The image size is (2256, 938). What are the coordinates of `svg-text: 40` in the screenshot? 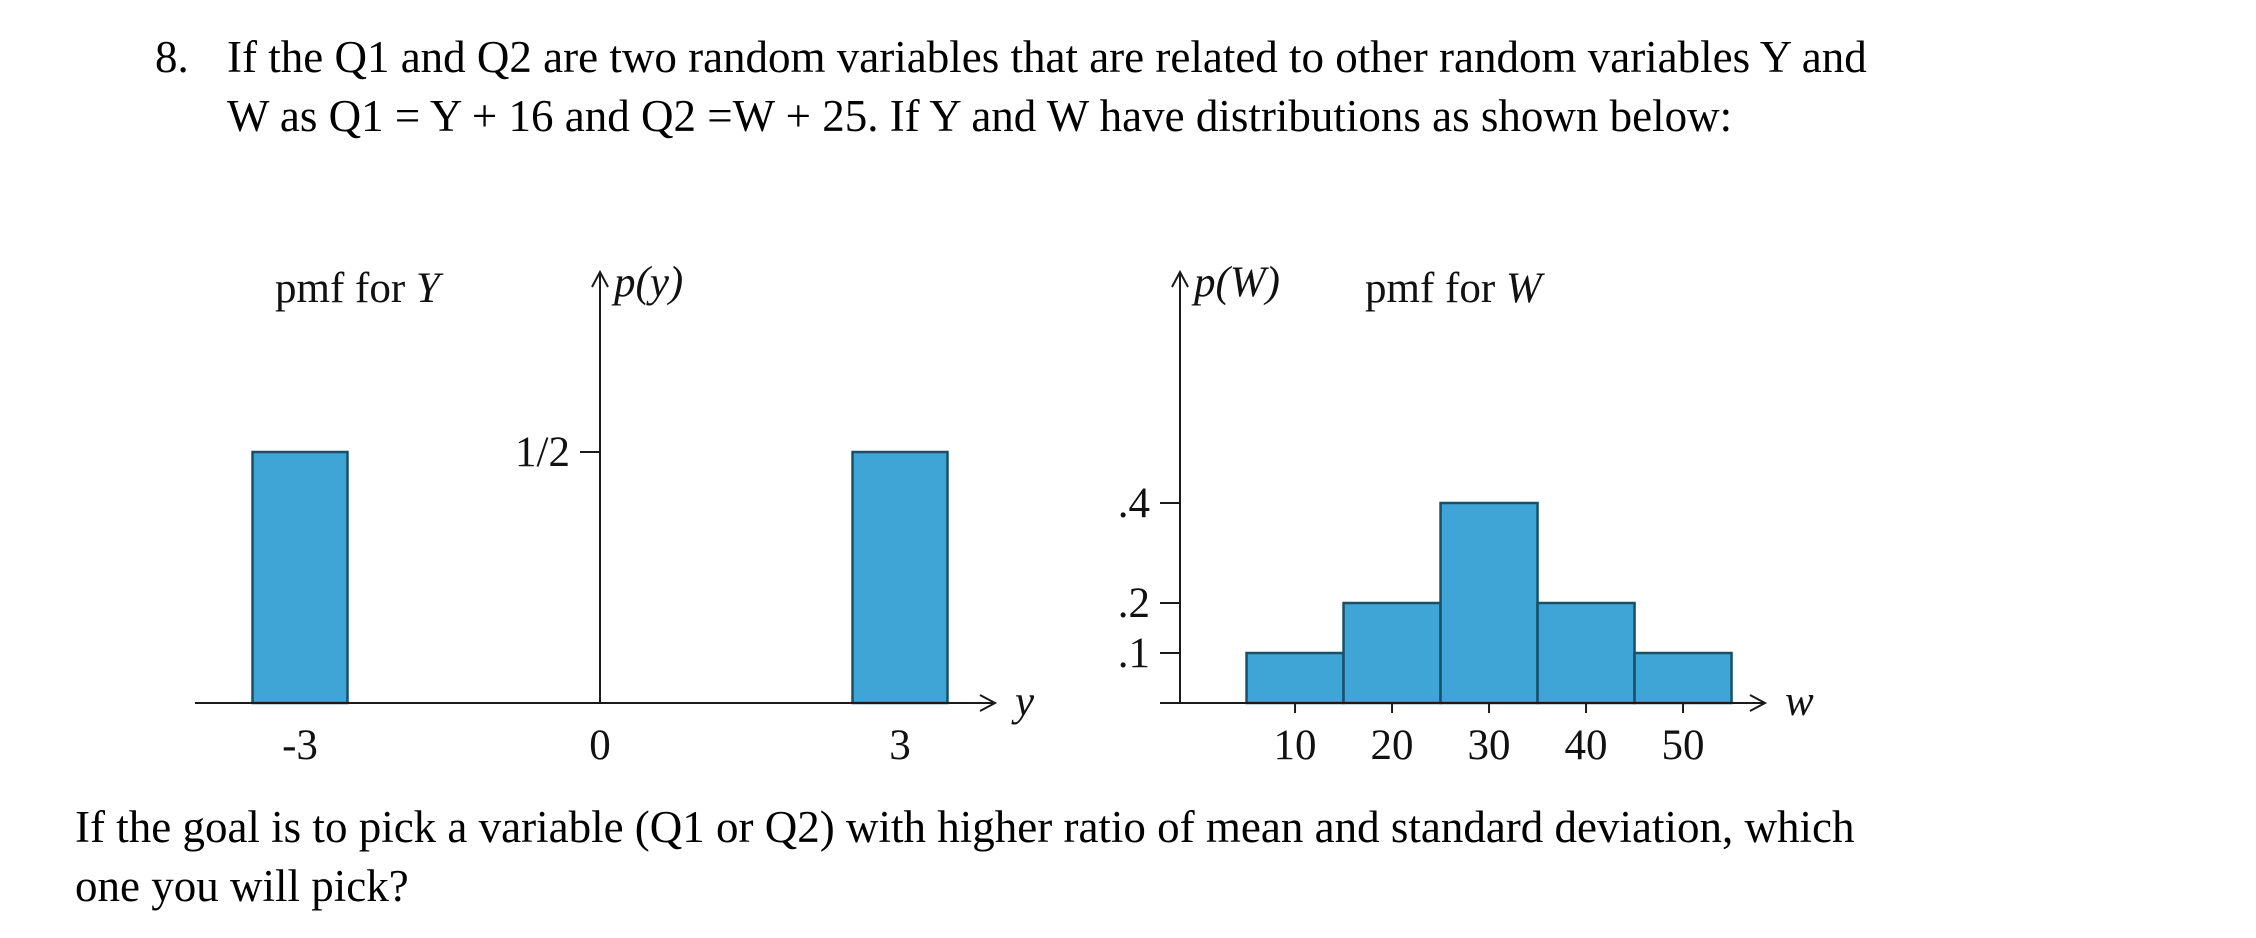 It's located at (1586, 745).